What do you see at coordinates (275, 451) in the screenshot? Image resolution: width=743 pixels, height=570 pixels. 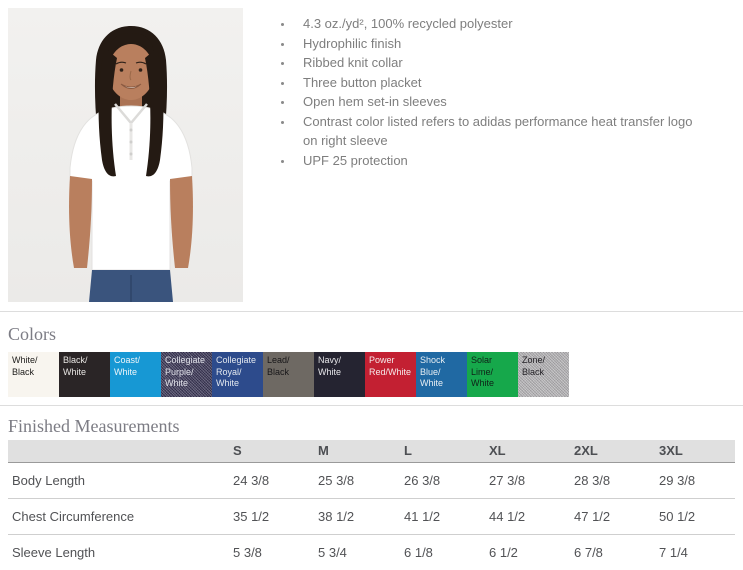 I see `size-column-header: S` at bounding box center [275, 451].